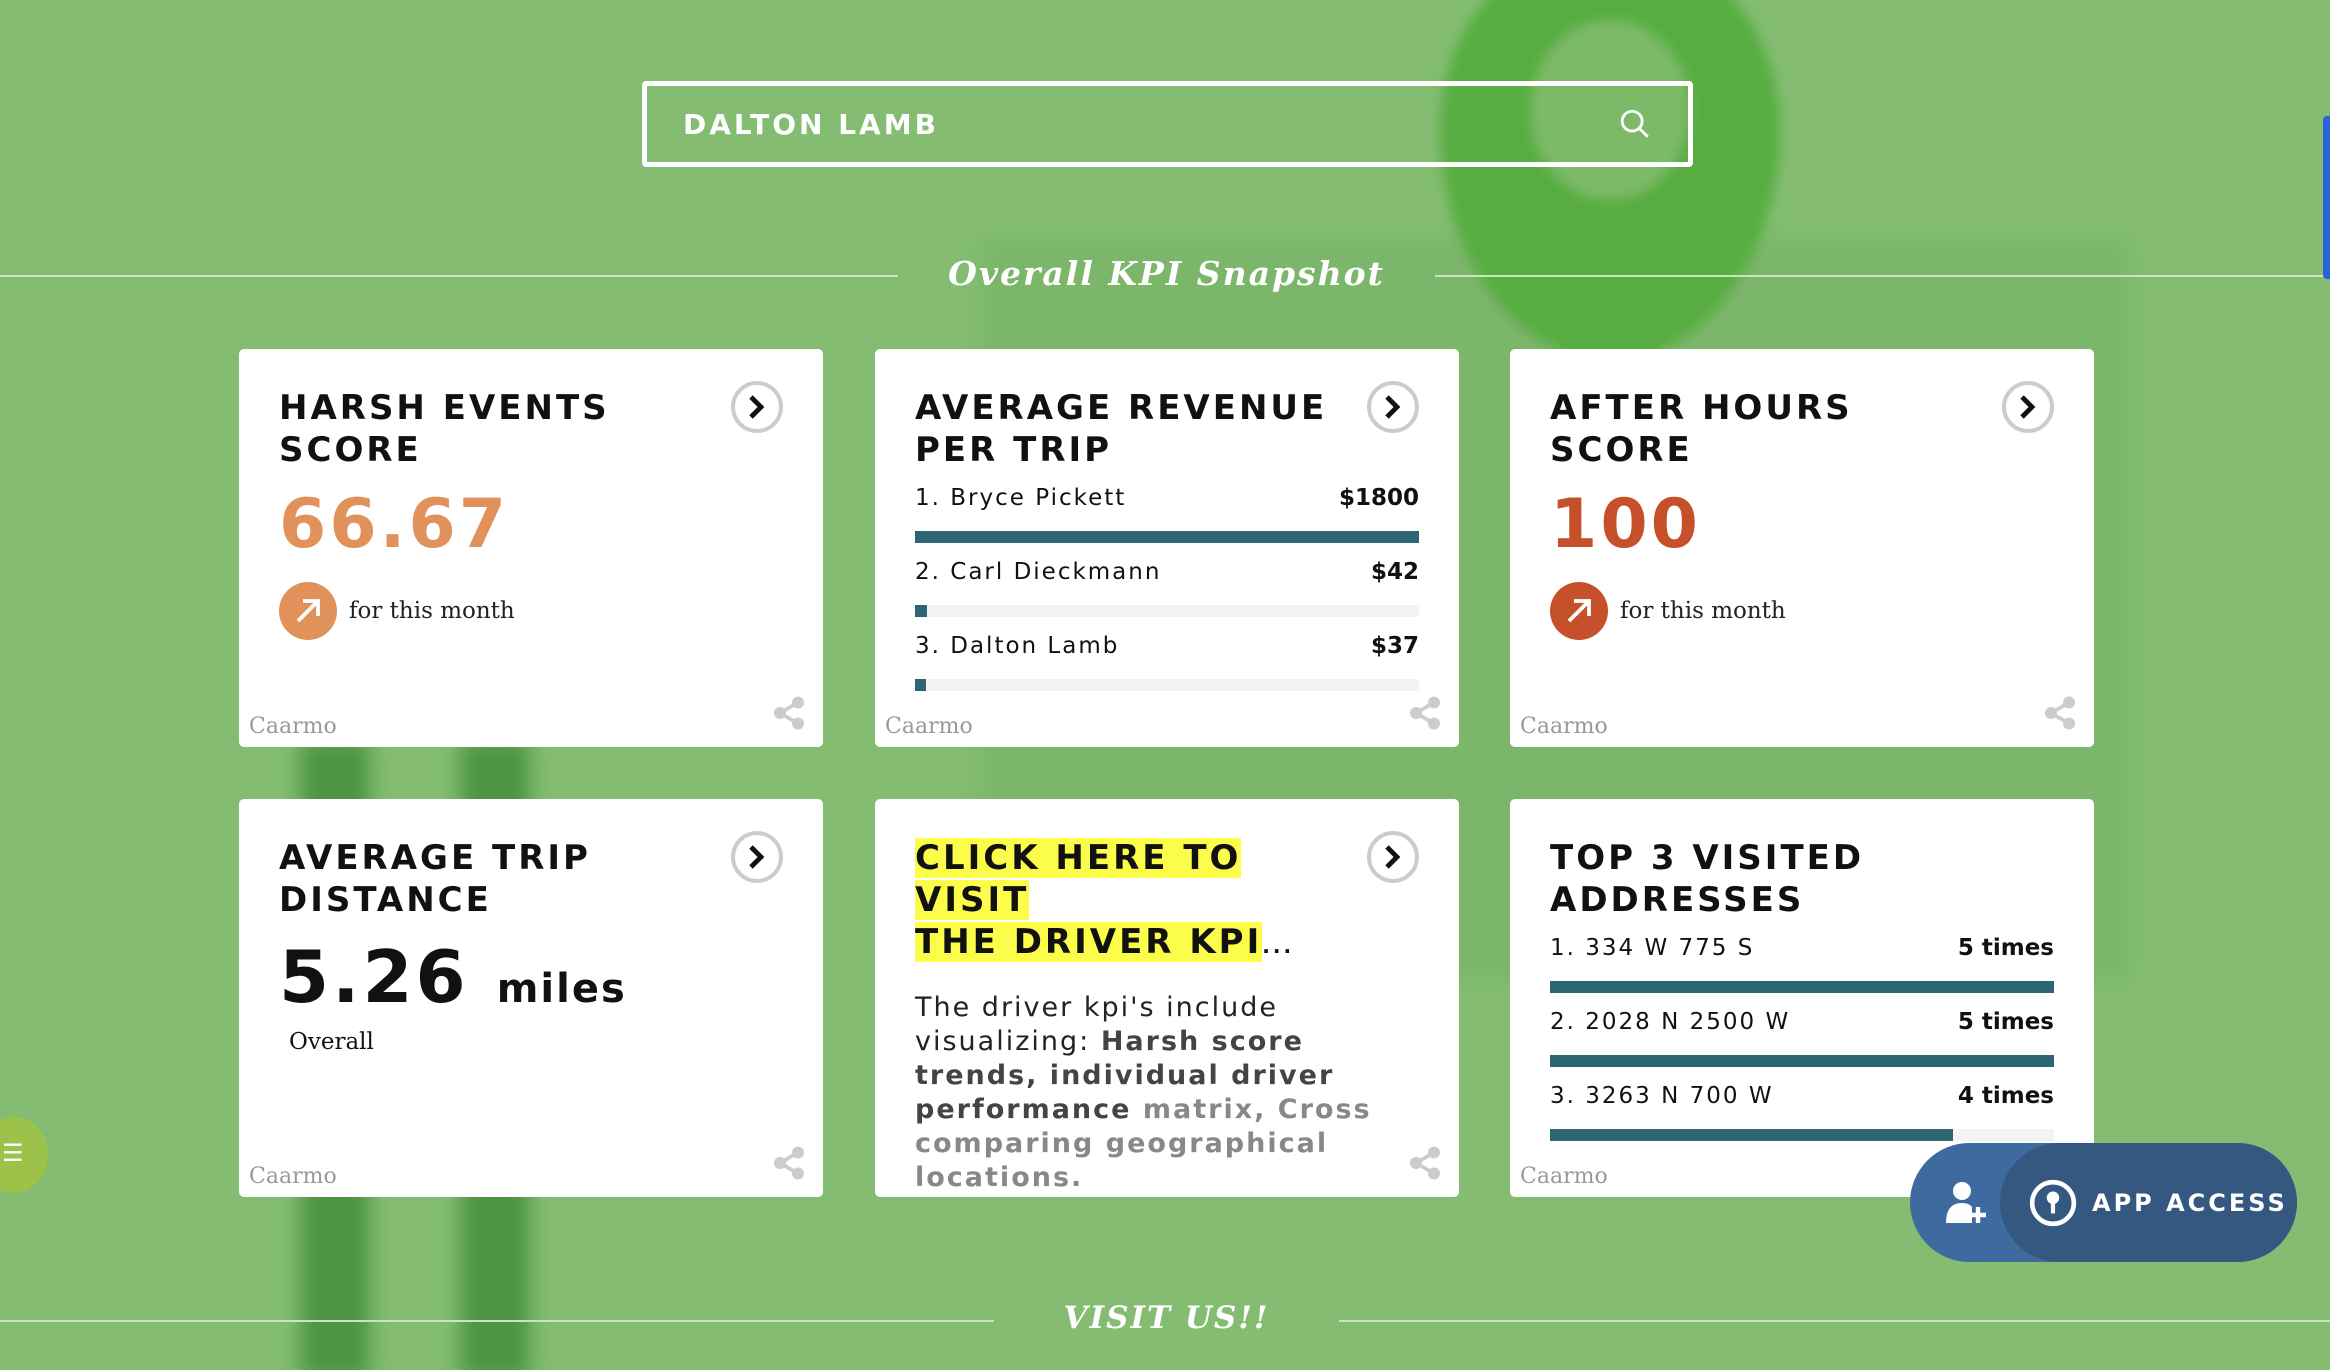  What do you see at coordinates (1625, 524) in the screenshot?
I see `after-hours-value: 100` at bounding box center [1625, 524].